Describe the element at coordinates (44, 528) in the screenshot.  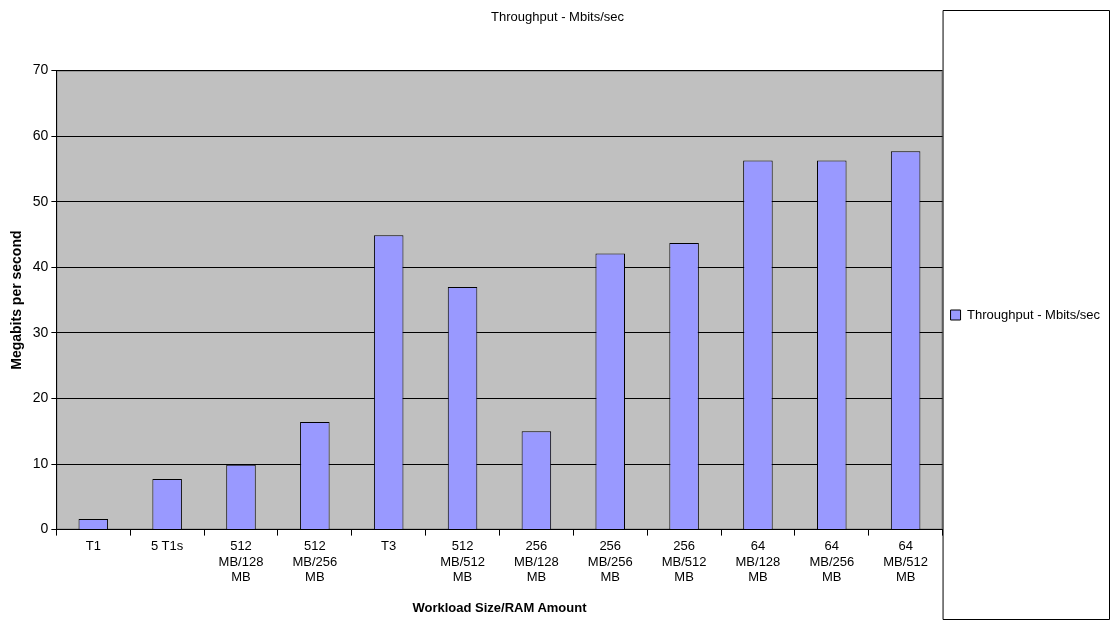
I see `y-tick-label: 0` at that location.